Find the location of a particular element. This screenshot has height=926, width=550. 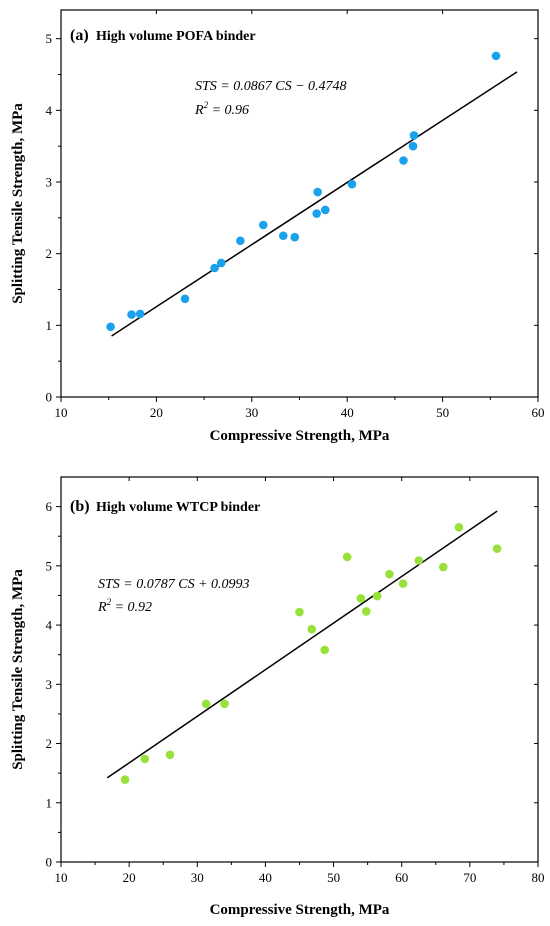

x-tick-label: 70 is located at coordinates (469, 877).